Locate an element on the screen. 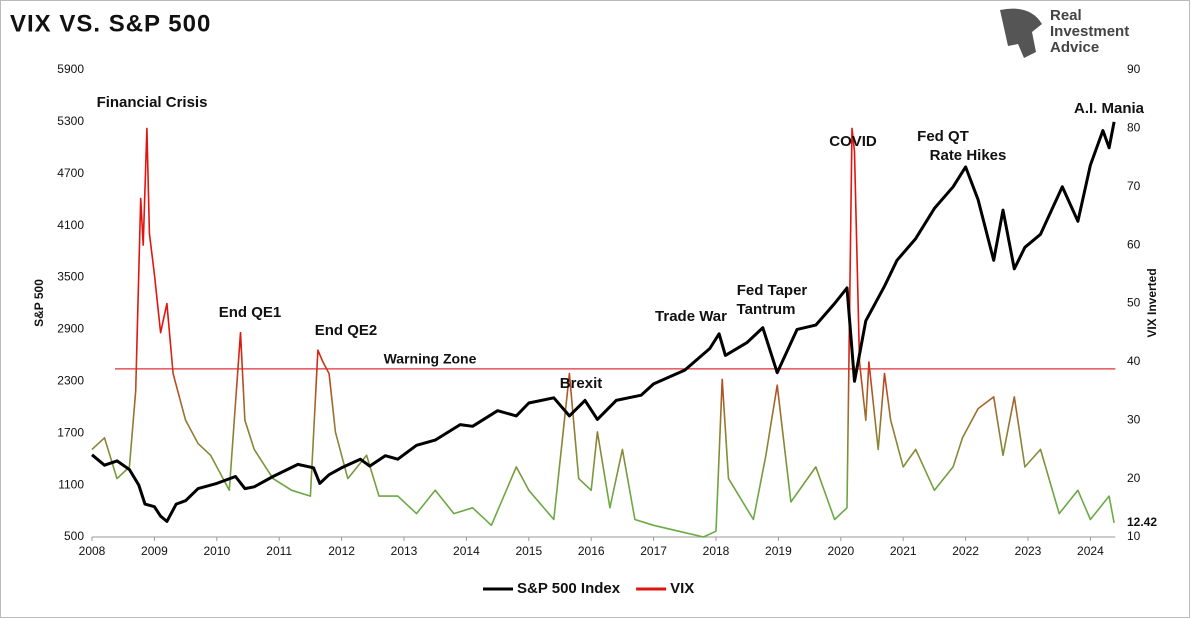 This screenshot has width=1191, height=619. warning-label: Warning Zone is located at coordinates (430, 359).